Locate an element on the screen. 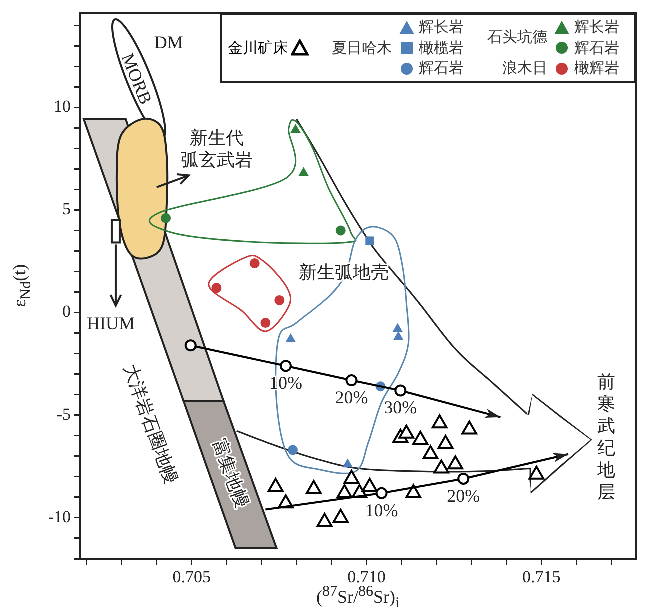 The height and width of the screenshot is (612, 646). annotation: 新生代弧玄武岩 is located at coordinates (216, 149).